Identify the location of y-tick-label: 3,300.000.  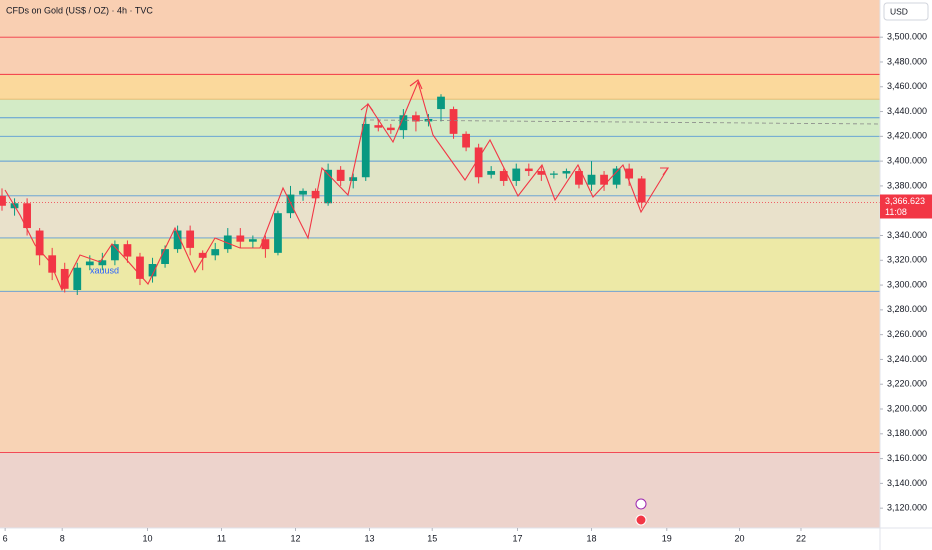
(907, 284).